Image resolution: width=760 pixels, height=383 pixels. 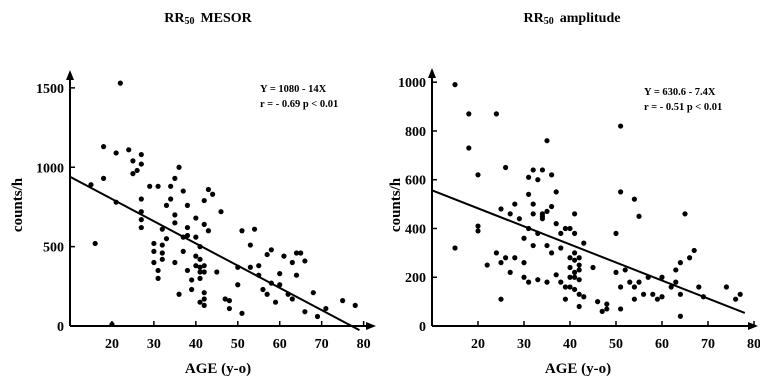 What do you see at coordinates (415, 278) in the screenshot?
I see `y-tick-label: 200` at bounding box center [415, 278].